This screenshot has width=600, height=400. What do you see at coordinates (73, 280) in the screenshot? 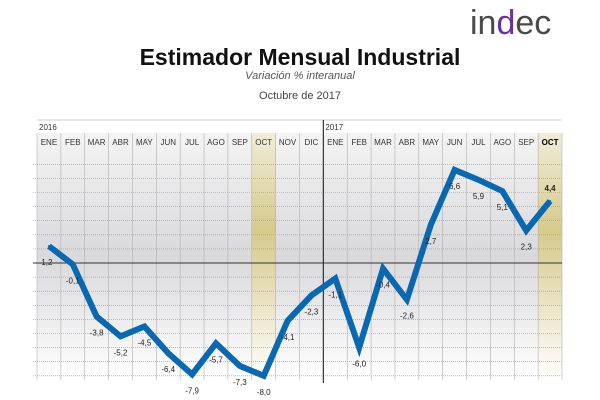
I see `data-label: -0,1` at bounding box center [73, 280].